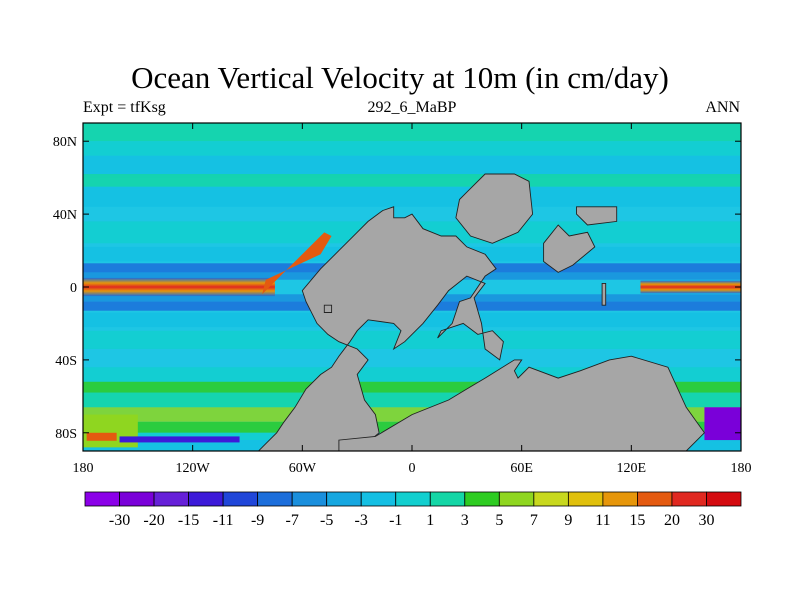 This screenshot has height=600, width=800. What do you see at coordinates (188, 520) in the screenshot?
I see `colorbar-label: -15` at bounding box center [188, 520].